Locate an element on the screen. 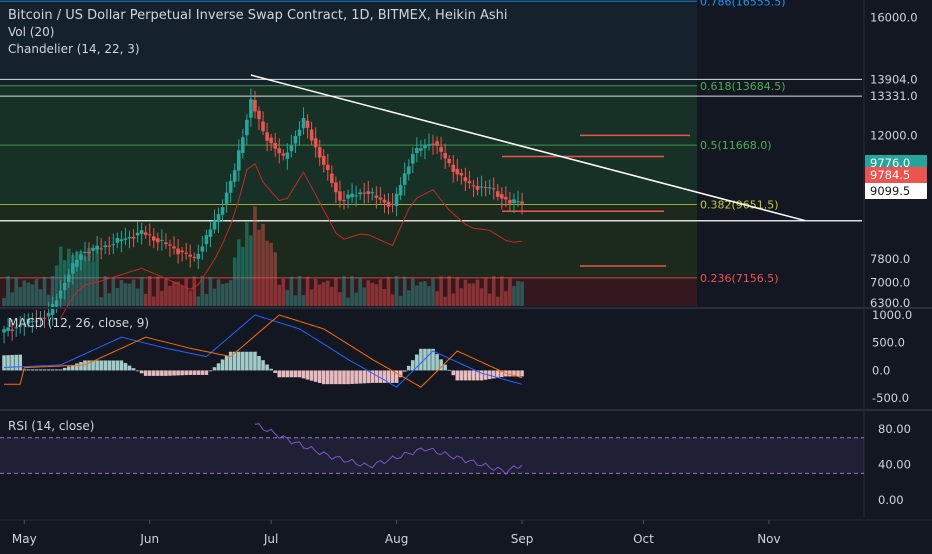 The height and width of the screenshot is (554, 932). price-axis-label: 6300.0 is located at coordinates (890, 303).